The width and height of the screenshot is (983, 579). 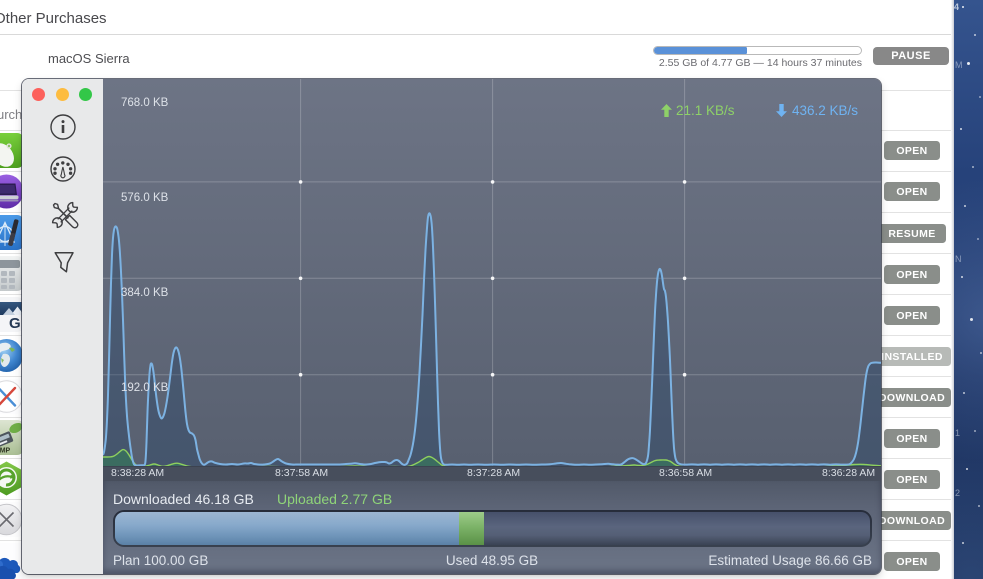 I want to click on svg-text: G, so click(x=15, y=323).